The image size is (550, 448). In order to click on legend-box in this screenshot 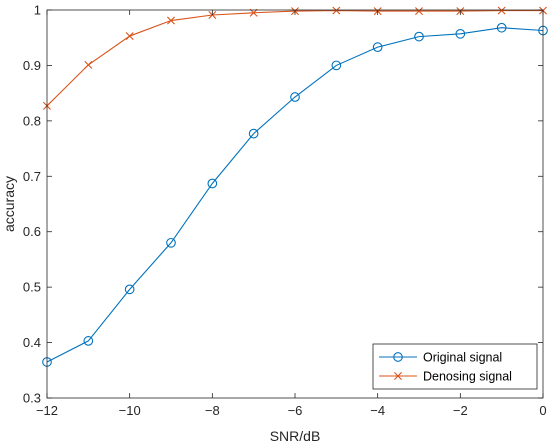, I will do `click(455, 366)`.